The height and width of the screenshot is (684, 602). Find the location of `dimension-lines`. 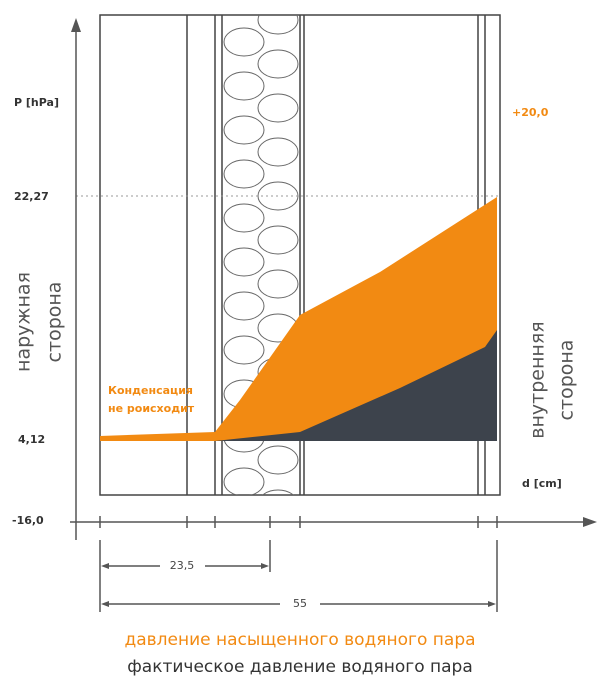

dimension-lines is located at coordinates (298, 585).